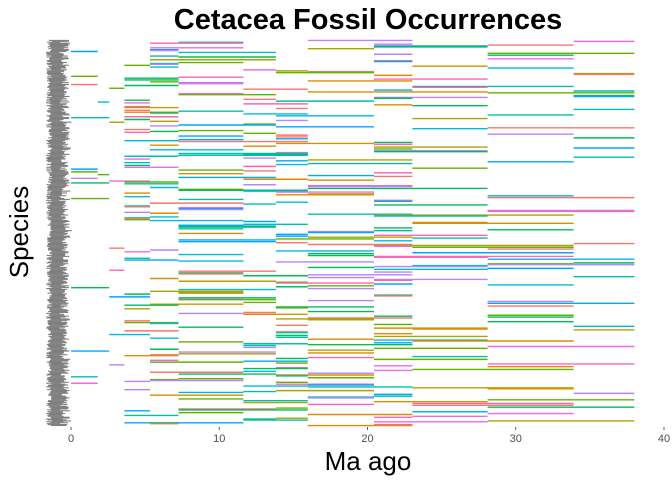 The image size is (672, 480). What do you see at coordinates (516, 439) in the screenshot?
I see `x-tick-label: 30` at bounding box center [516, 439].